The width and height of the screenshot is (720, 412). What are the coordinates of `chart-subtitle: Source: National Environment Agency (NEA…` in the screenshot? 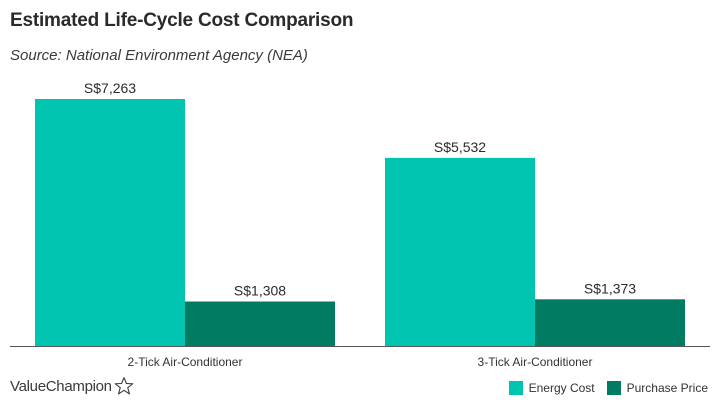 It's located at (159, 55).